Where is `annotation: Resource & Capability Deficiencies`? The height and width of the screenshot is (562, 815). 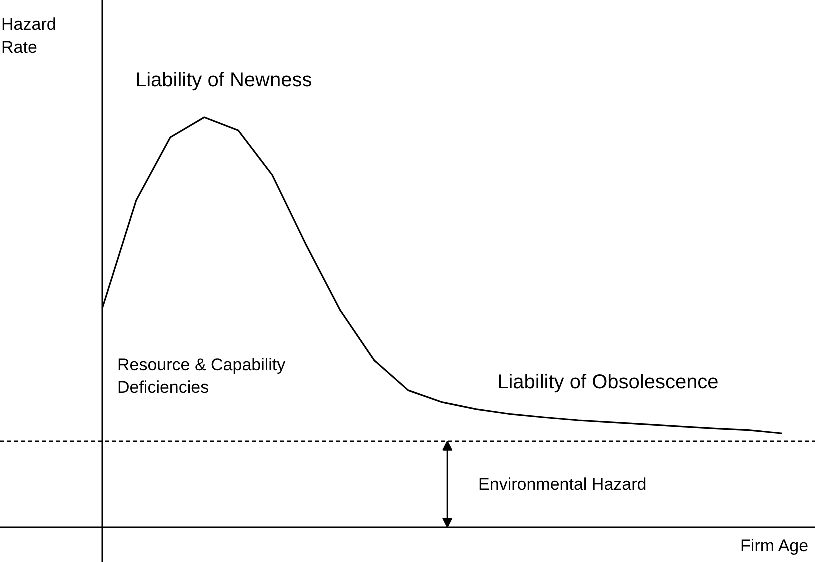
annotation: Resource & Capability Deficiencies is located at coordinates (201, 376).